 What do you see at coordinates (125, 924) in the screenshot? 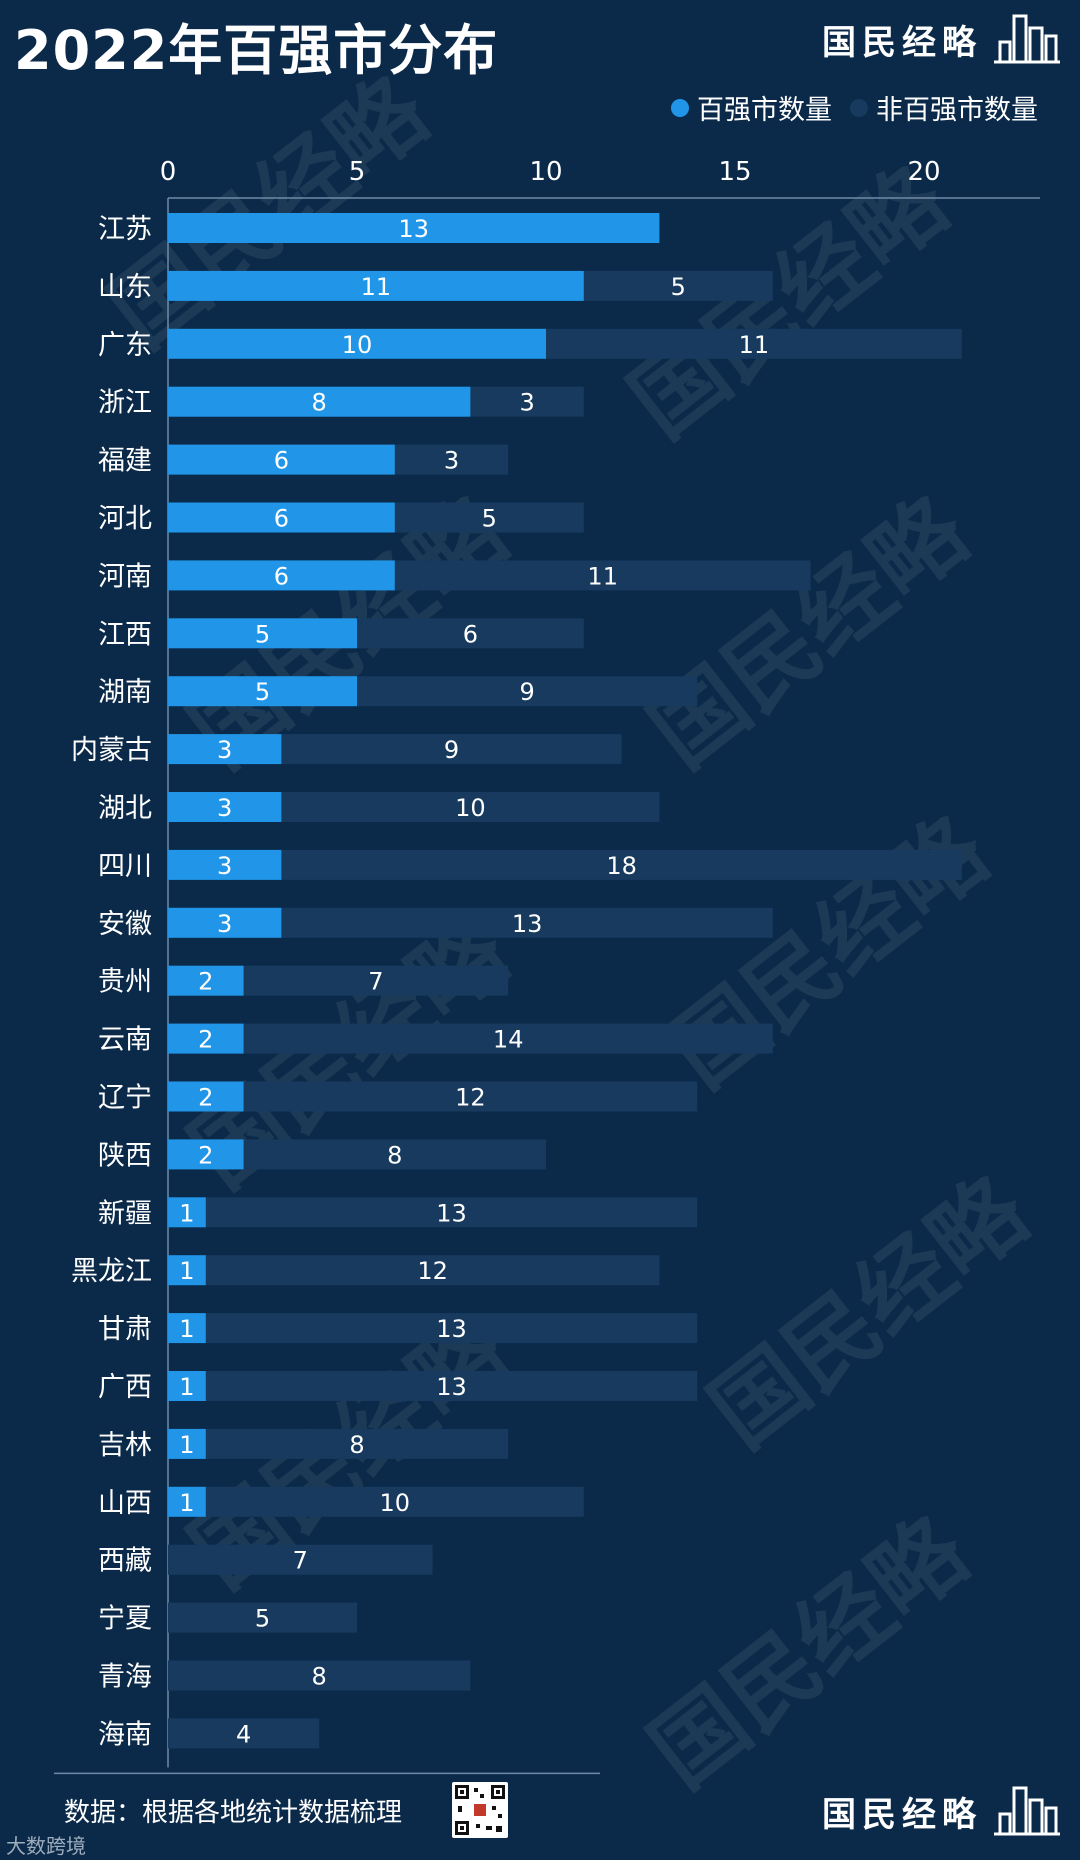
I see `category-label: 安徽` at bounding box center [125, 924].